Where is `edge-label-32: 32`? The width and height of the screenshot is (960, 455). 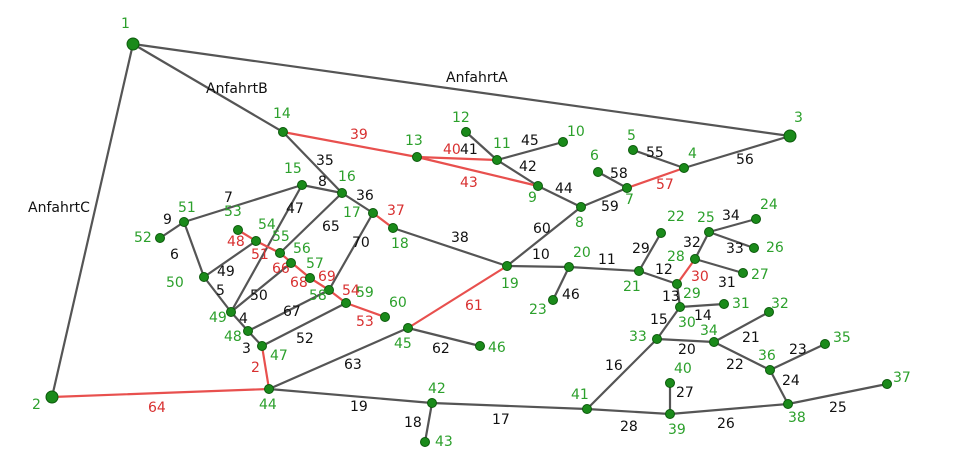 edge-label-32: 32 is located at coordinates (692, 243).